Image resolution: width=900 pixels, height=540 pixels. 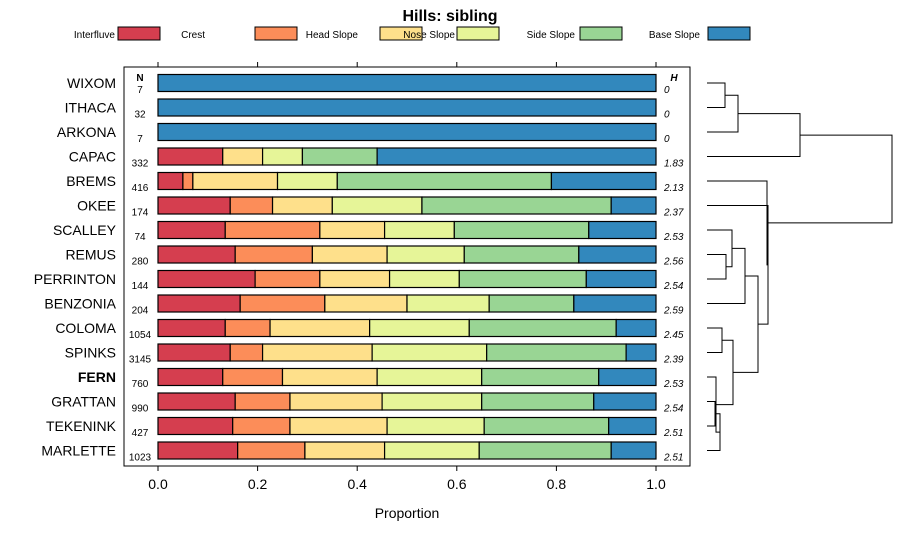 I want to click on x-tick-label: 0.6, so click(x=457, y=484).